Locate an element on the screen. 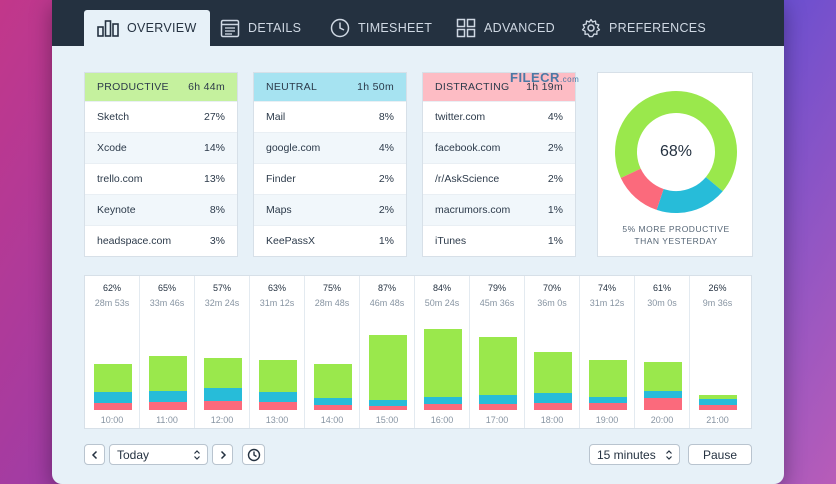 This screenshot has width=836, height=484. hour-column: 61% 30m 0s 20:00 is located at coordinates (662, 352).